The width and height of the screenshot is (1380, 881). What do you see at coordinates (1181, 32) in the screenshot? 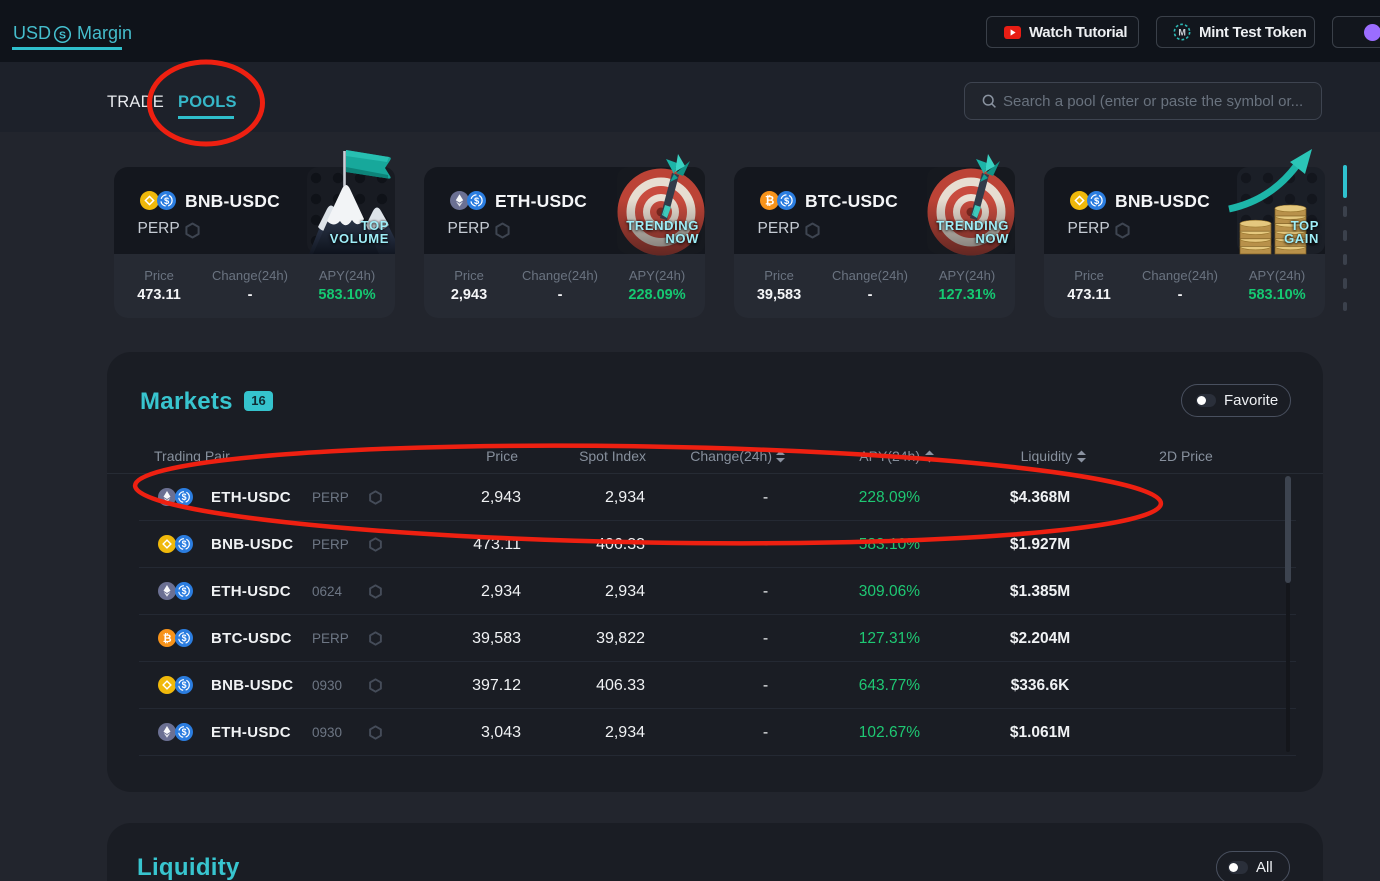
I see `svg-text: M` at bounding box center [1181, 32].